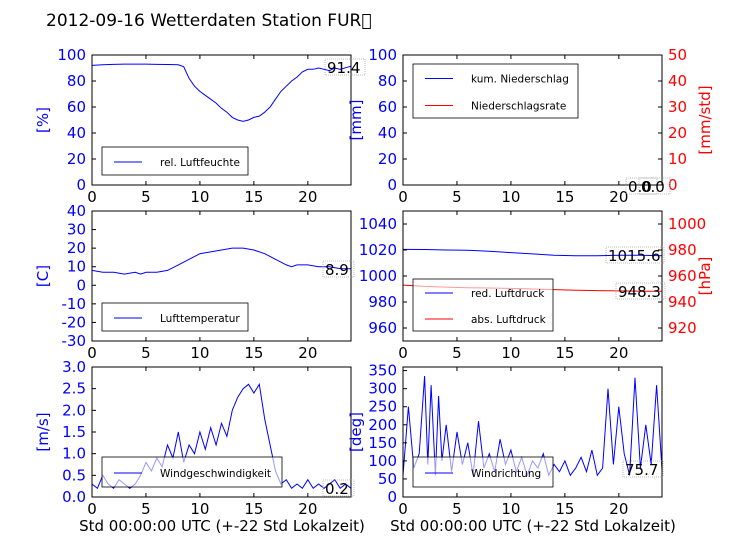  Describe the element at coordinates (682, 276) in the screenshot. I see `y2-tick-label: 960` at that location.